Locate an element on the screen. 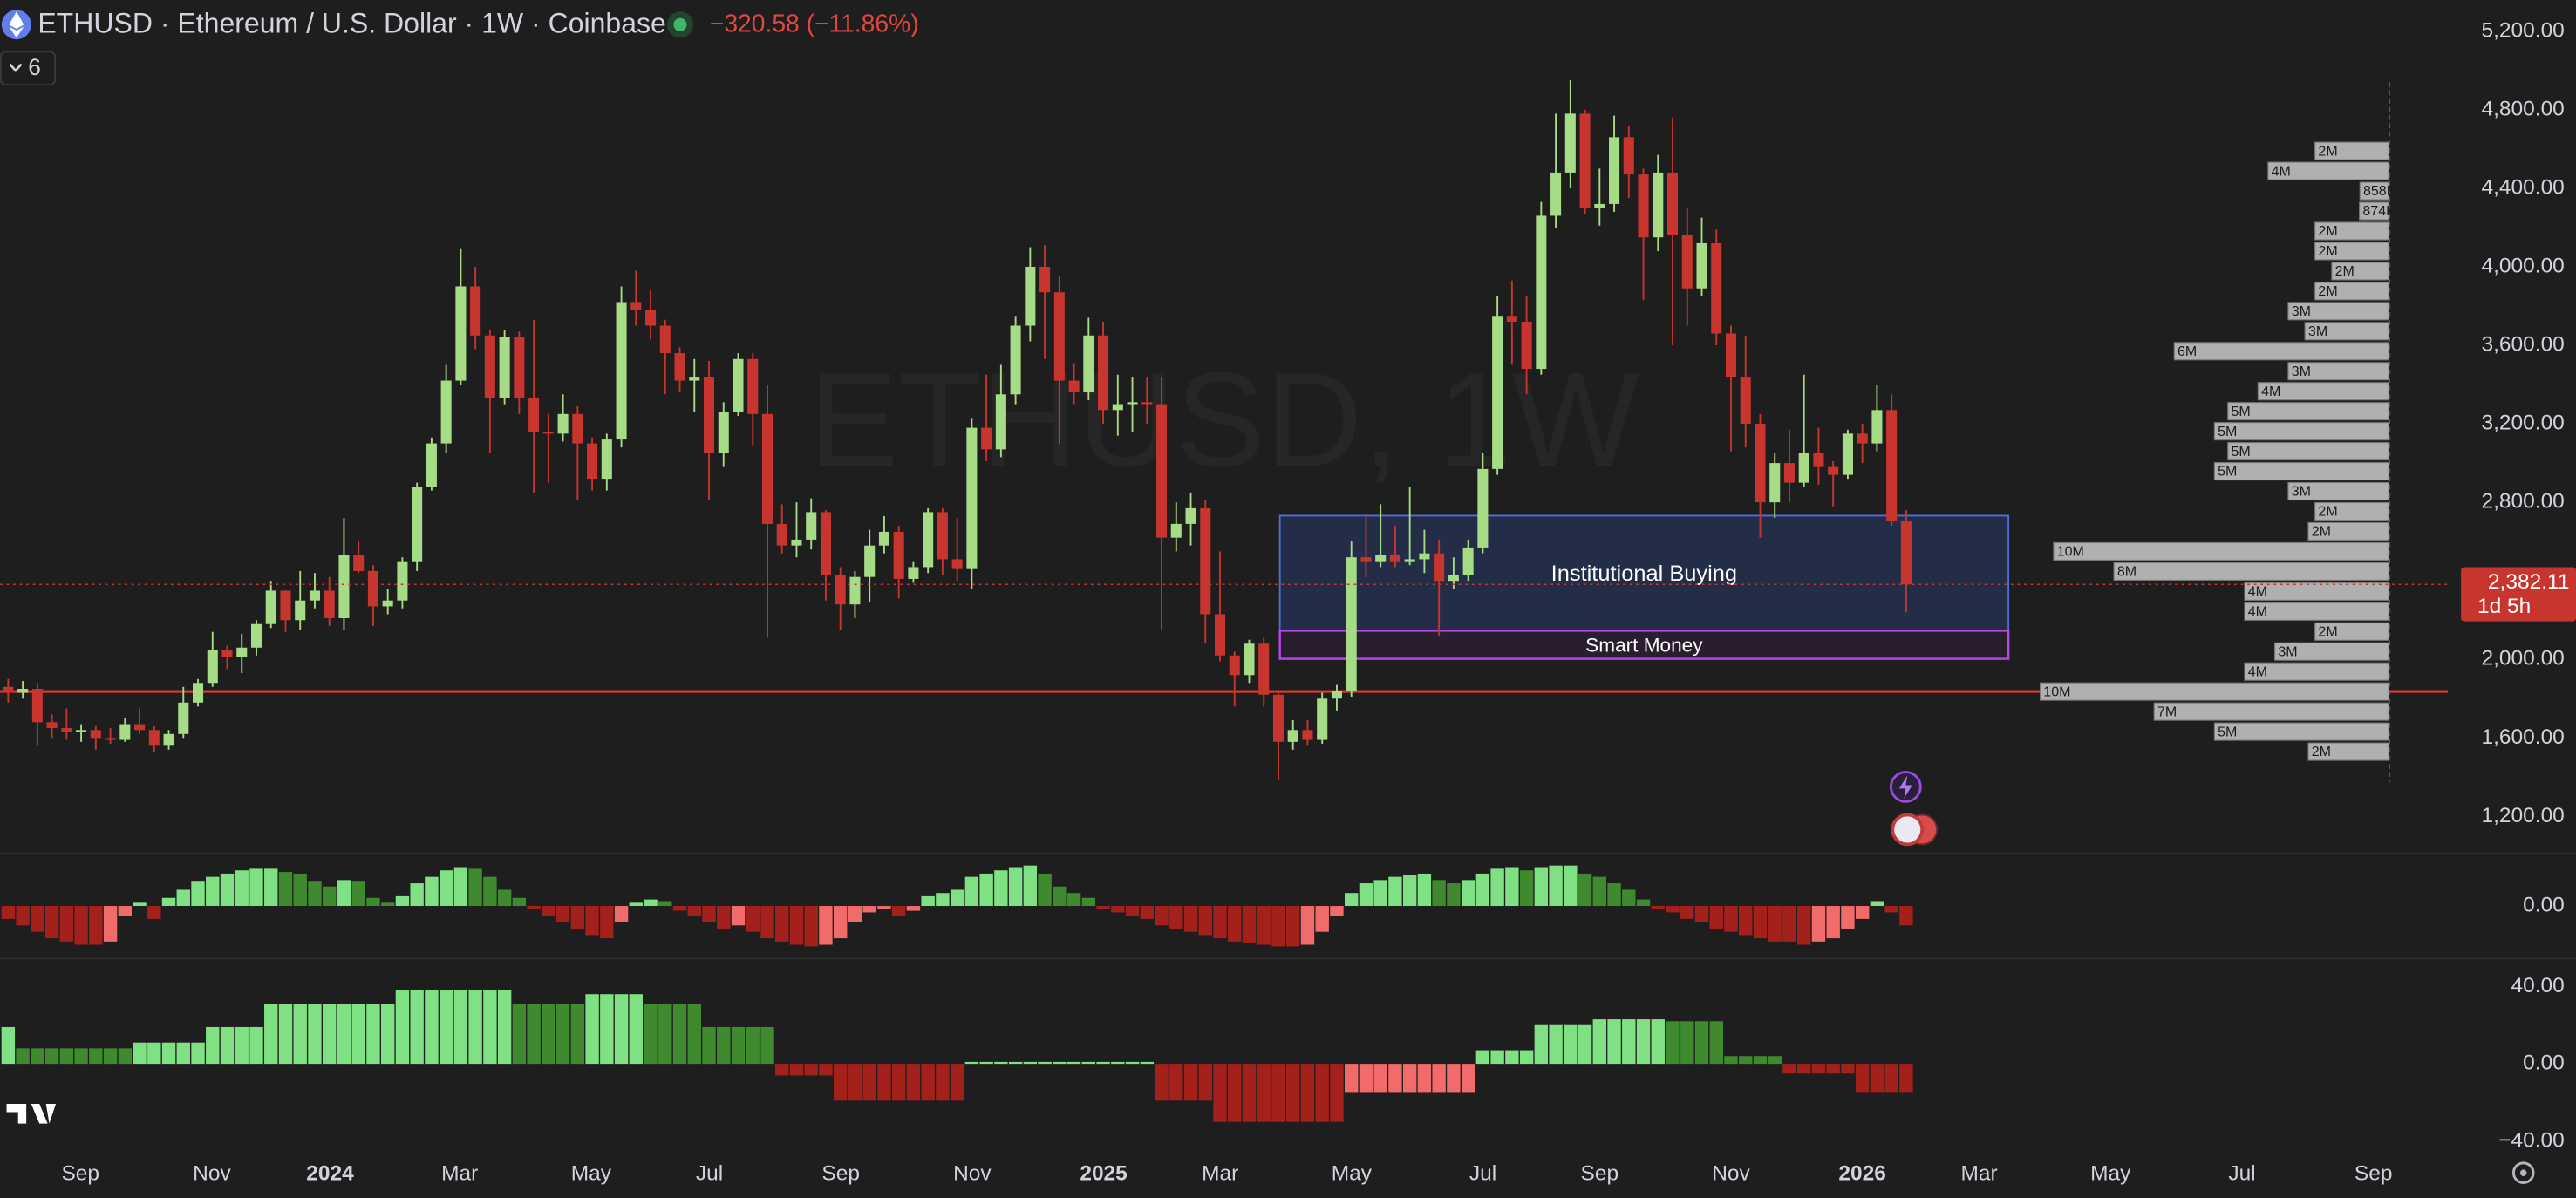 The width and height of the screenshot is (2576, 1198). y-tick-label: 5,200.00 is located at coordinates (2523, 30).